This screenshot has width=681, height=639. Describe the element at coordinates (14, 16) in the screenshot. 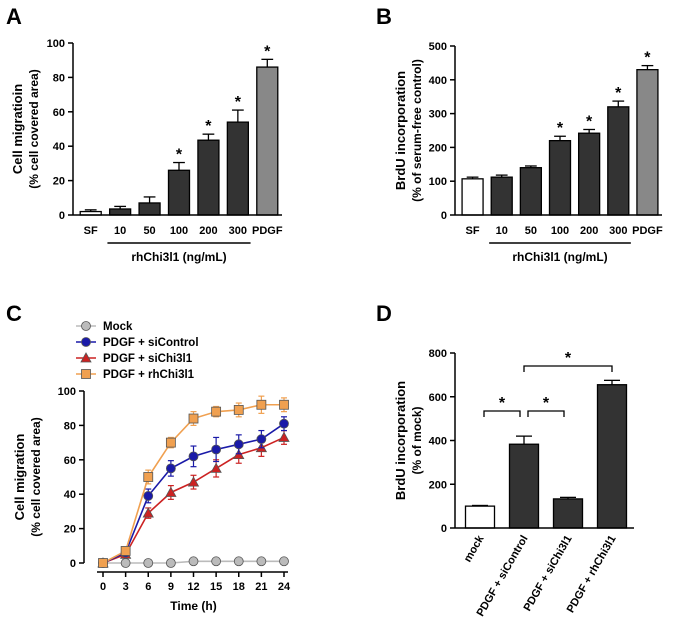

I see `panel-letter: A` at that location.